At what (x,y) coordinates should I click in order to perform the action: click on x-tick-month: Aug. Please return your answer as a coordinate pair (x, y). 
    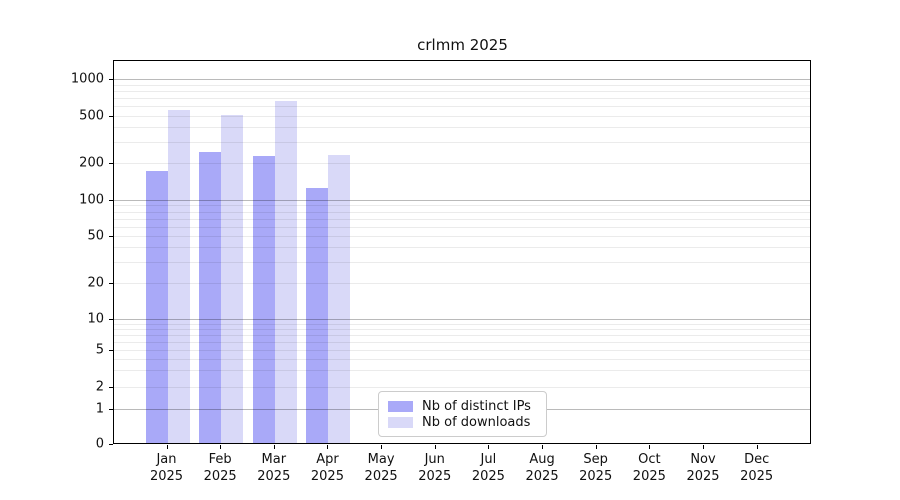
    Looking at the image, I should click on (542, 459).